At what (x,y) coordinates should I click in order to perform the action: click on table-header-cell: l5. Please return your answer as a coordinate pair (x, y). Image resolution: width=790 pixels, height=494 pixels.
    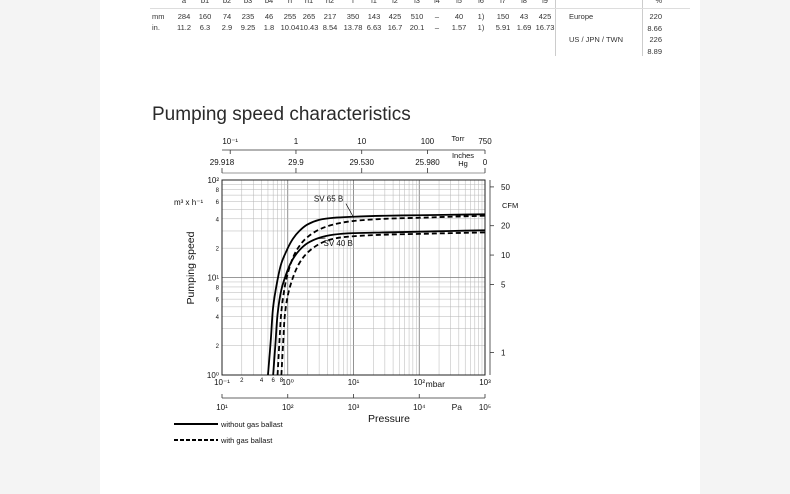
    Looking at the image, I should click on (459, 2).